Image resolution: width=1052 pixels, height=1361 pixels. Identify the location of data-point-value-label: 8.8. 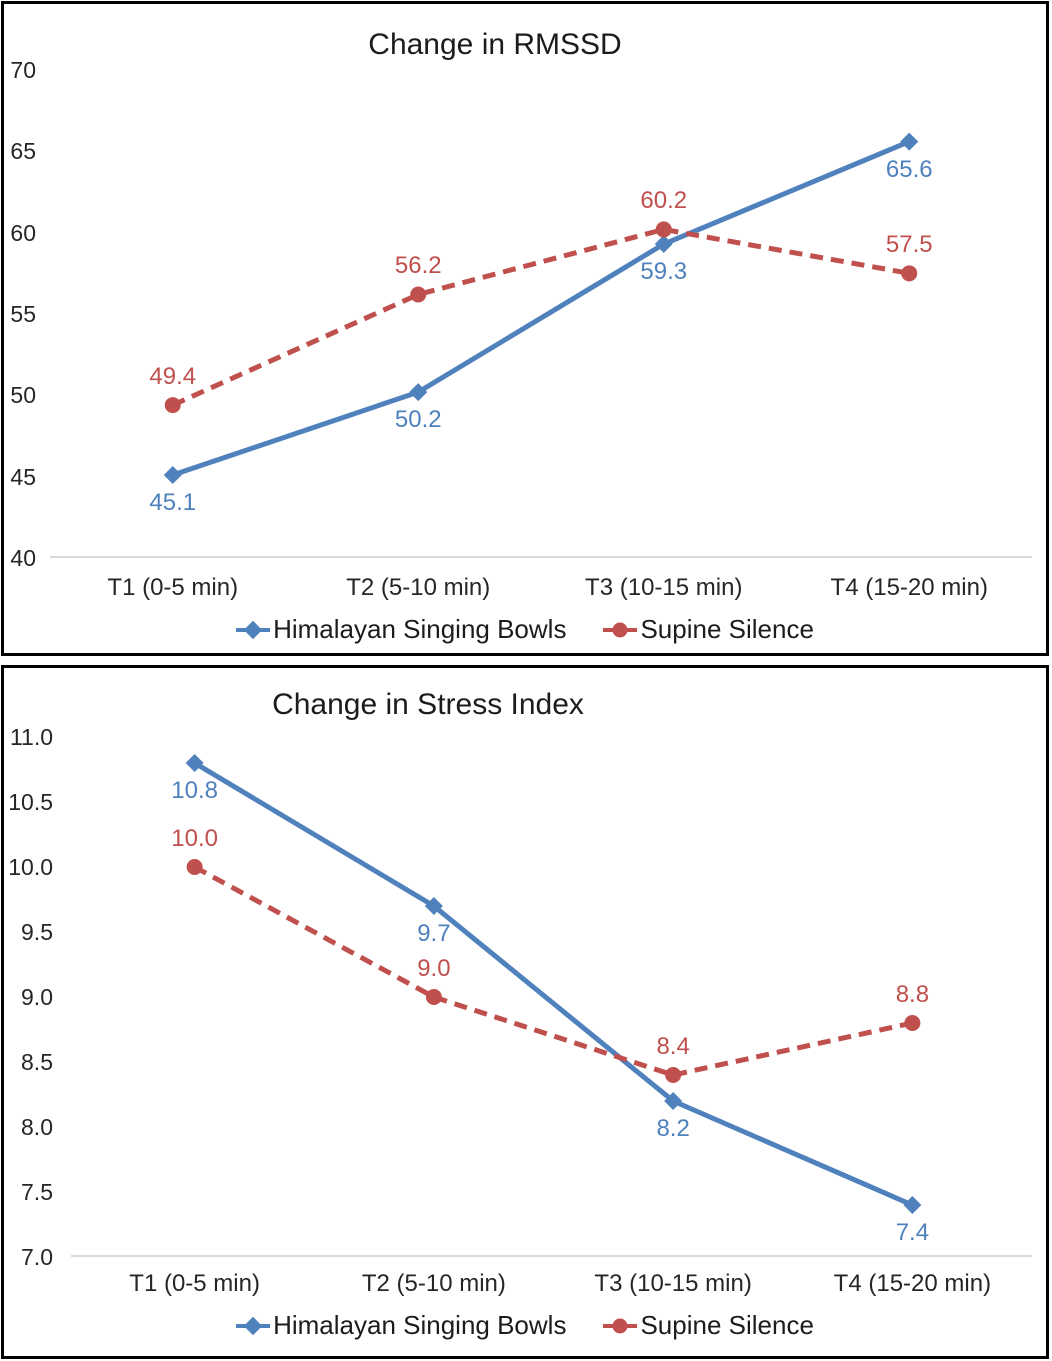
(912, 994).